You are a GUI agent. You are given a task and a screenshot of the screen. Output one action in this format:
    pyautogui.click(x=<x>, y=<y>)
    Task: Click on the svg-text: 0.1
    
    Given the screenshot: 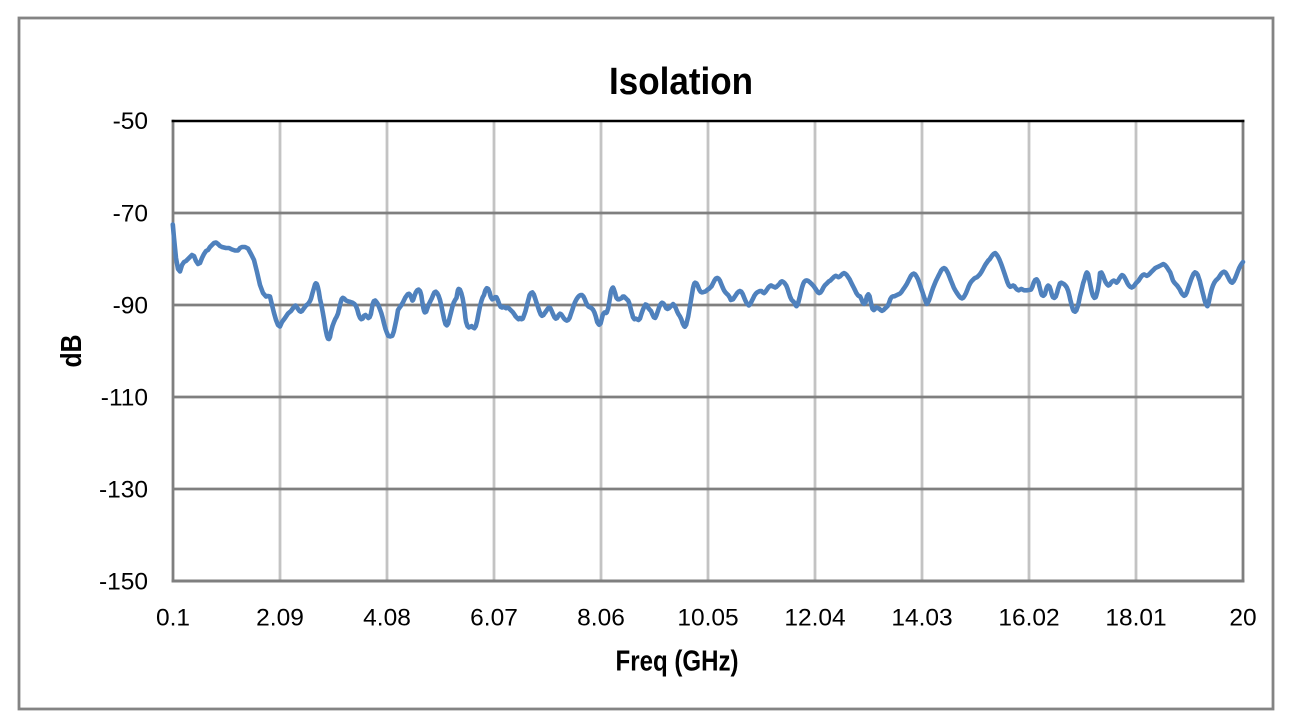 What is the action you would take?
    pyautogui.click(x=173, y=618)
    